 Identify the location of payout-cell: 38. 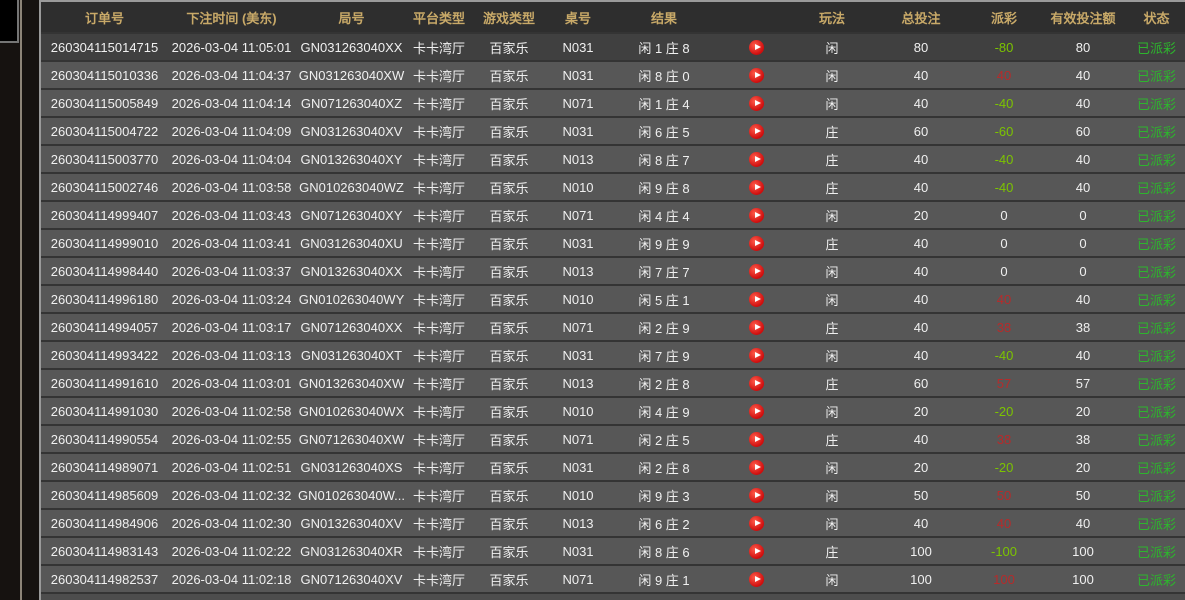
(1004, 438).